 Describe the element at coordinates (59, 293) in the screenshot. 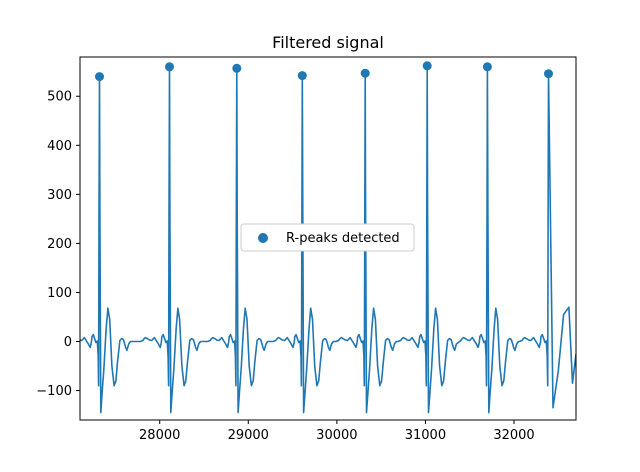

I see `y-tick-label: 100` at that location.